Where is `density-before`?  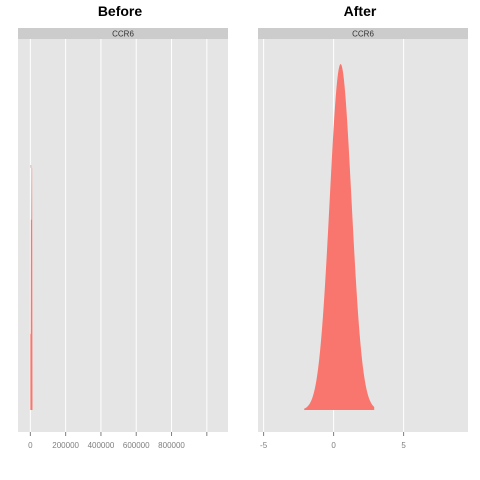 density-before is located at coordinates (31, 287).